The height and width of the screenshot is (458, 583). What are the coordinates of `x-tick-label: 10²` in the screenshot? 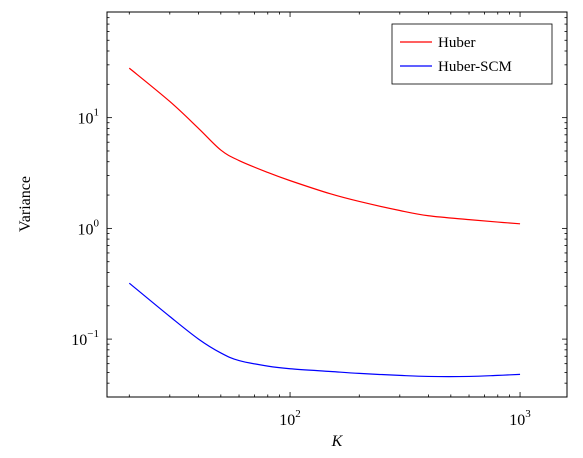 It's located at (290, 418).